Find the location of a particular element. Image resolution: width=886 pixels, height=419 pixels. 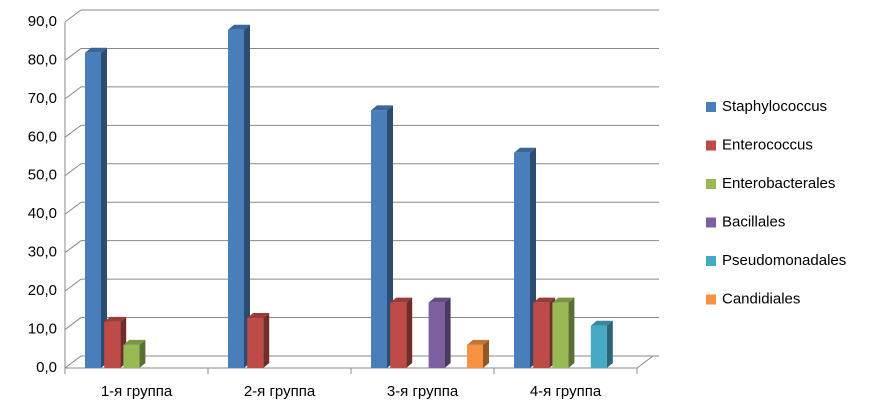

x-tick-label: 1-я группа is located at coordinates (137, 391).